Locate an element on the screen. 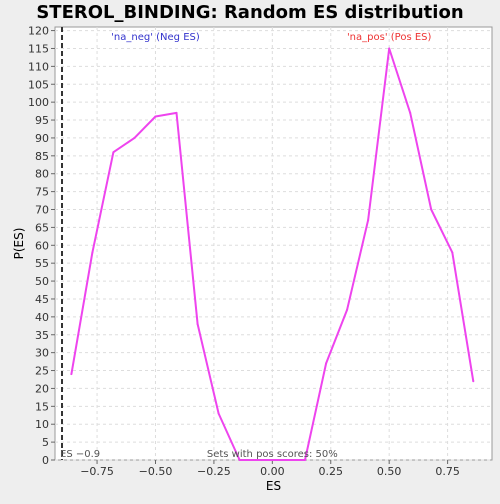  y-tick-label: 10 is located at coordinates (42, 424).